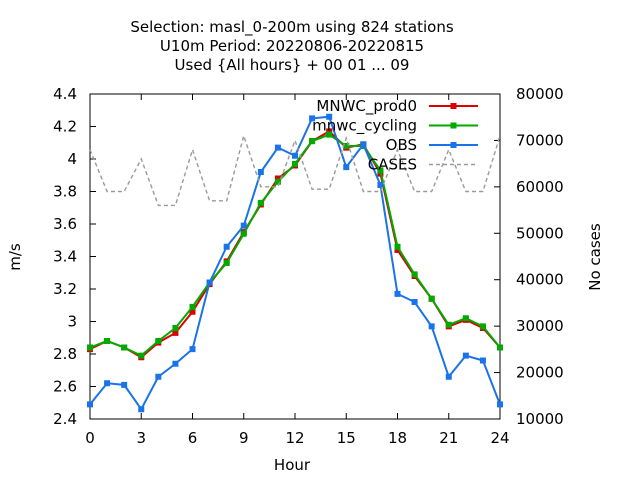 The width and height of the screenshot is (640, 480). I want to click on y2-tick-label: 10000, so click(540, 419).